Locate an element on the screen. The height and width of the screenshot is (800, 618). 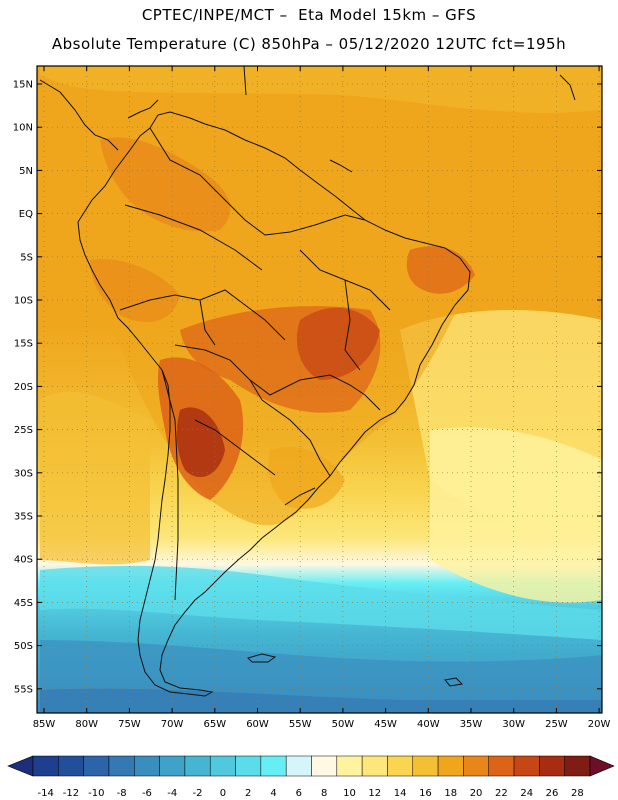
lat-tick-label: 15S is located at coordinates (23, 344).